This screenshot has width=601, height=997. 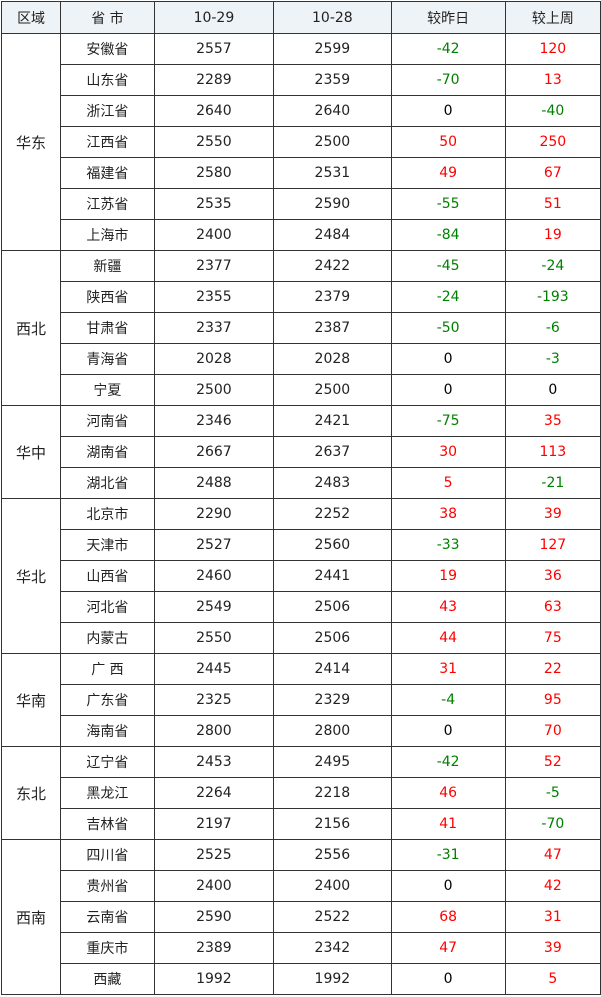 I want to click on table-row: 福建省 2580 2531 49 67, so click(x=301, y=173).